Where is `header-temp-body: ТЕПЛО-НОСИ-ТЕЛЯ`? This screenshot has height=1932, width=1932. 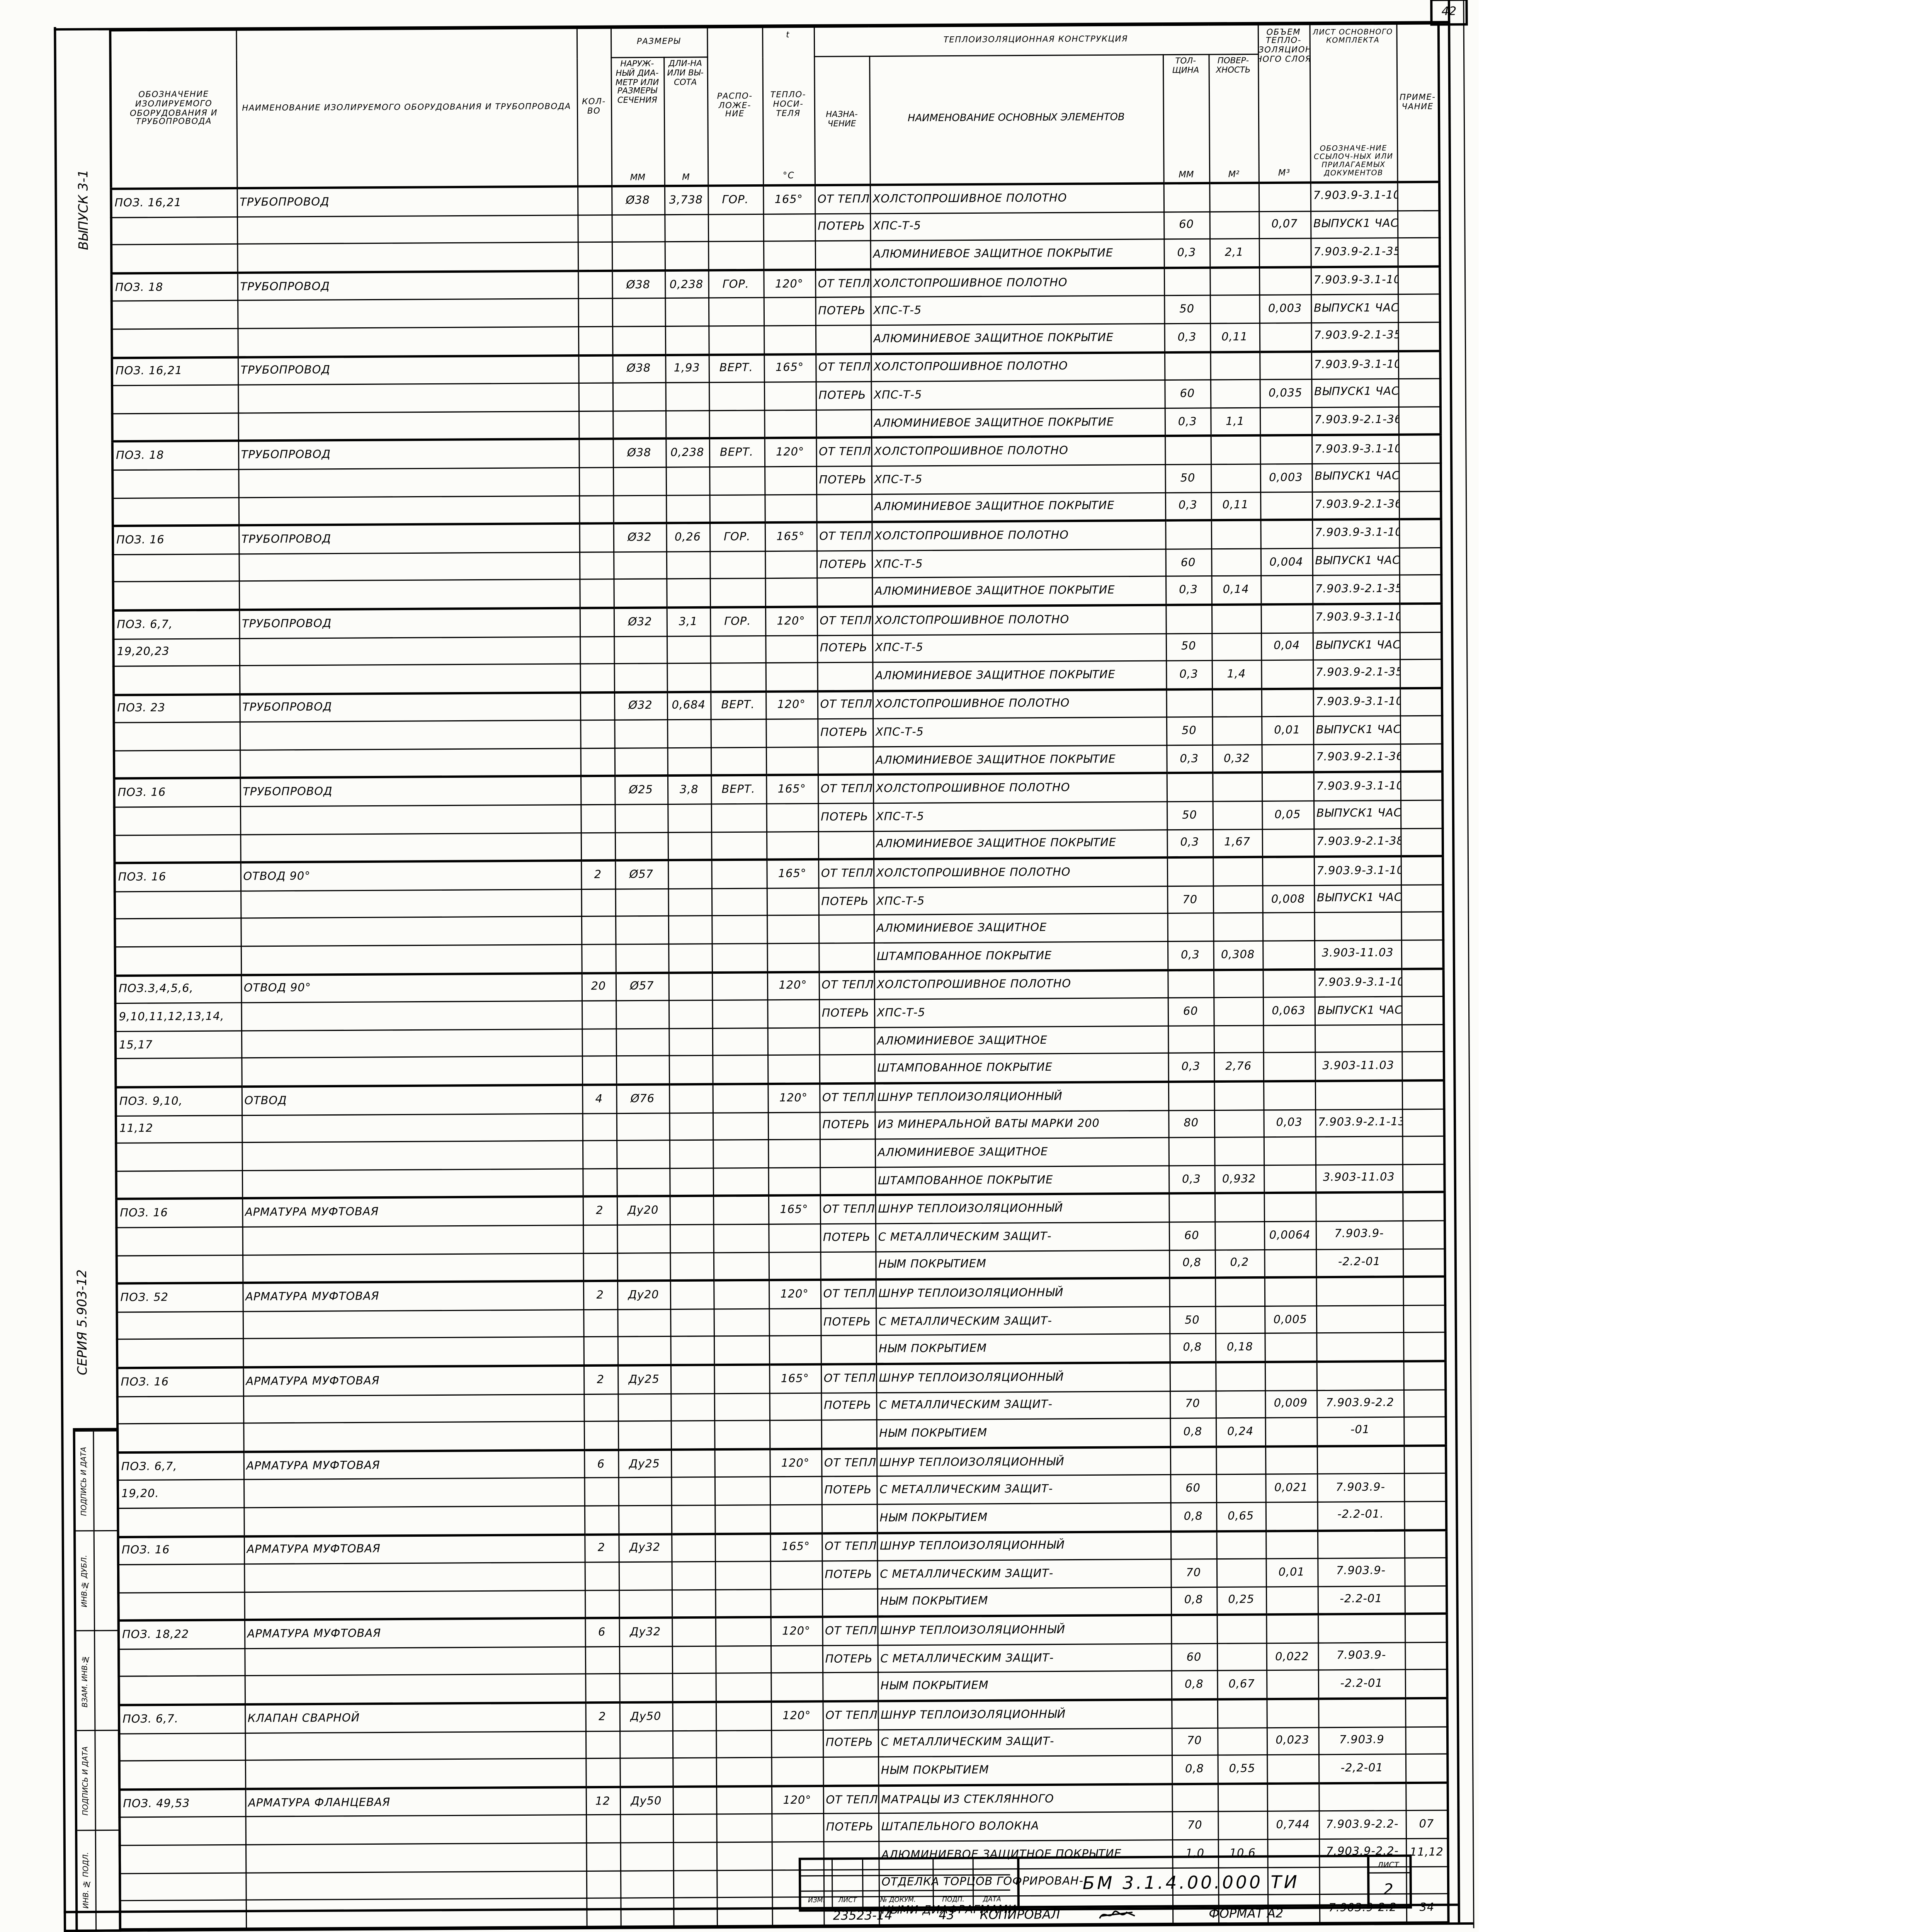
header-temp-body: ТЕПЛО-НОСИ-ТЕЛЯ is located at coordinates (788, 104).